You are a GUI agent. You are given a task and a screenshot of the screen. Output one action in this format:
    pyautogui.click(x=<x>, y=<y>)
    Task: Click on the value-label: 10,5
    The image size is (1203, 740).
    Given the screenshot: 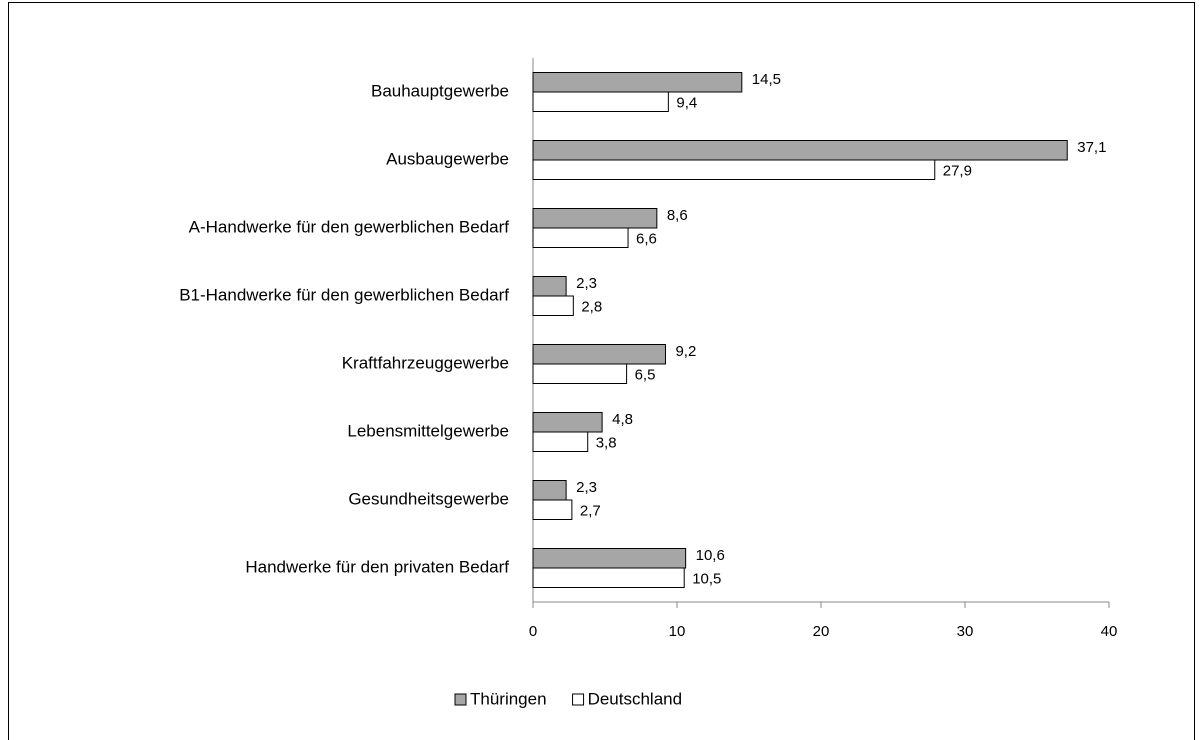 What is the action you would take?
    pyautogui.click(x=706, y=579)
    